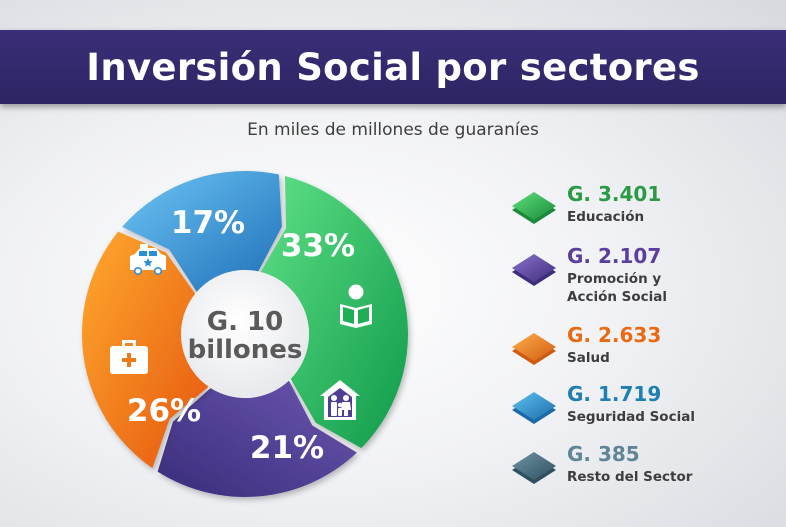 This screenshot has height=527, width=786. I want to click on slice-label-seguridad-social: 17%, so click(208, 223).